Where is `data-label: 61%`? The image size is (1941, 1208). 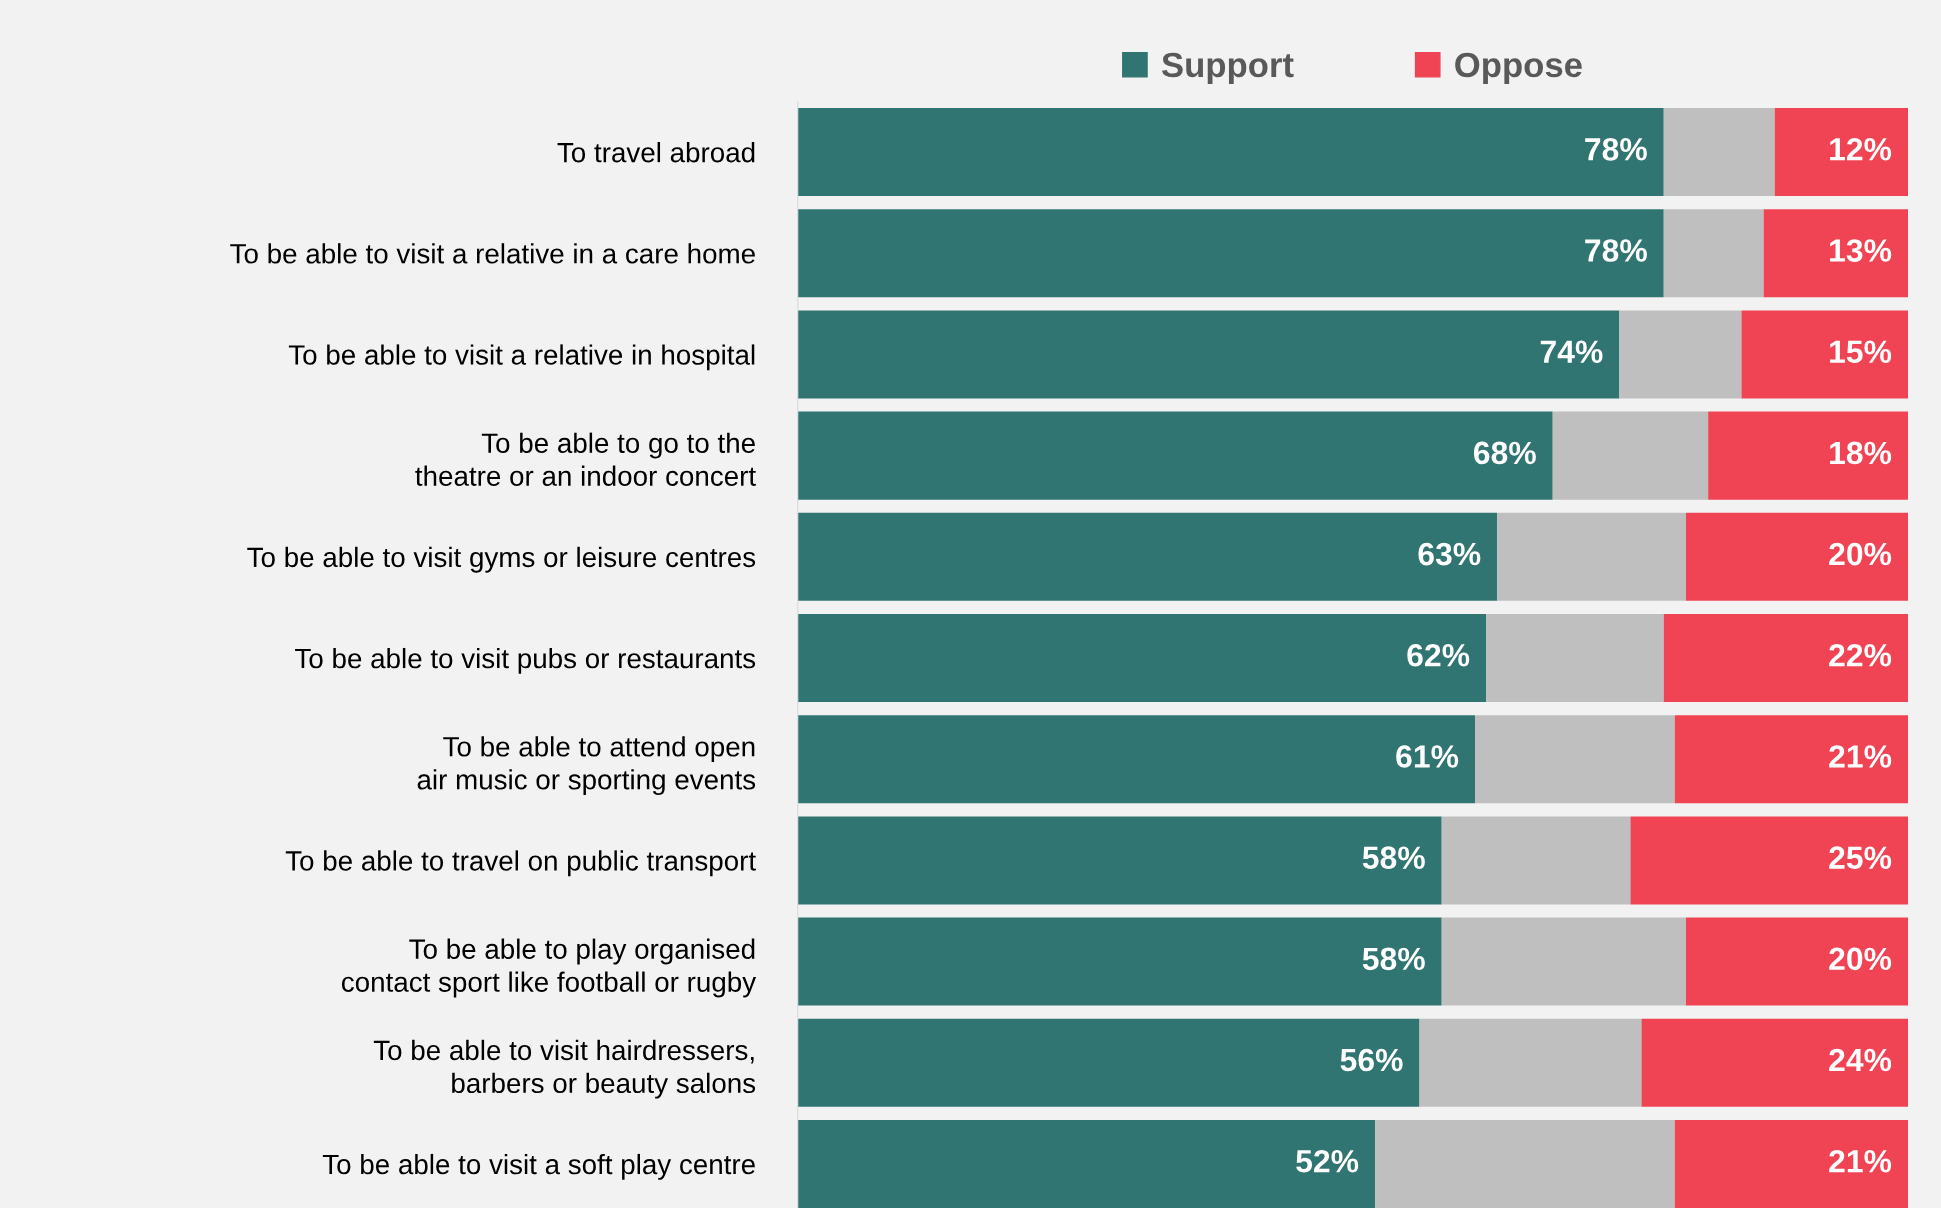 data-label: 61% is located at coordinates (1427, 756).